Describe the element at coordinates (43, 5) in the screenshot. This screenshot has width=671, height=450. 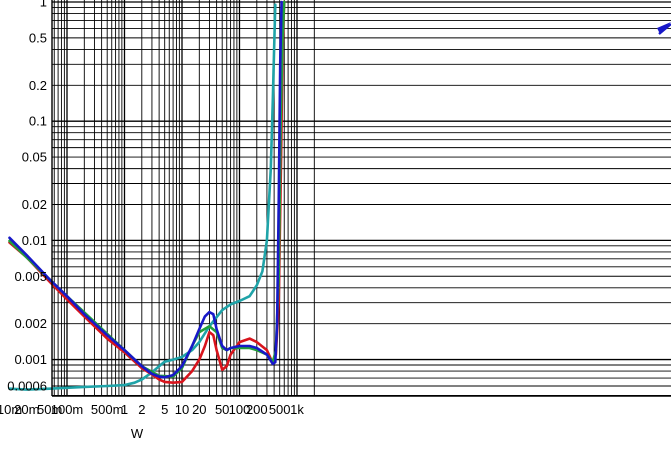
I see `y-tick-label: 1` at that location.